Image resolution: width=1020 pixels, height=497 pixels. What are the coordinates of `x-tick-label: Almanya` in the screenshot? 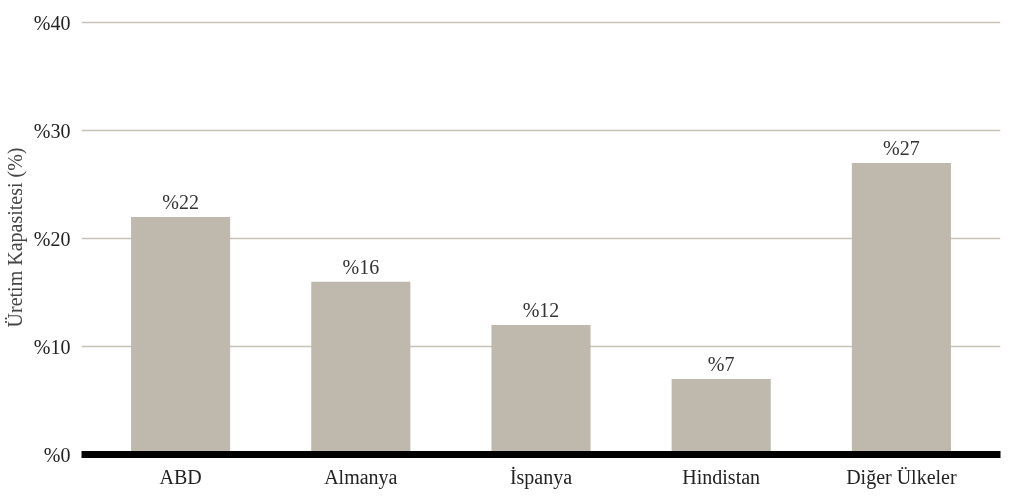 It's located at (361, 477).